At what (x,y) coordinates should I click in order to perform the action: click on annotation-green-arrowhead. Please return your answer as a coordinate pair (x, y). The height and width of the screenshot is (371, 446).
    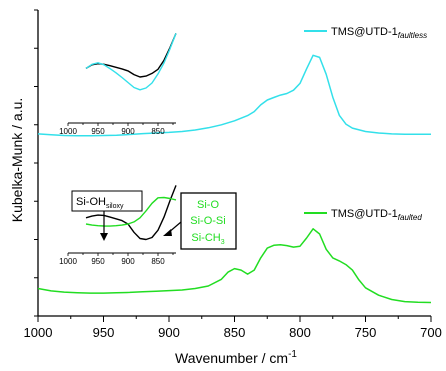
    Looking at the image, I should click on (167, 232).